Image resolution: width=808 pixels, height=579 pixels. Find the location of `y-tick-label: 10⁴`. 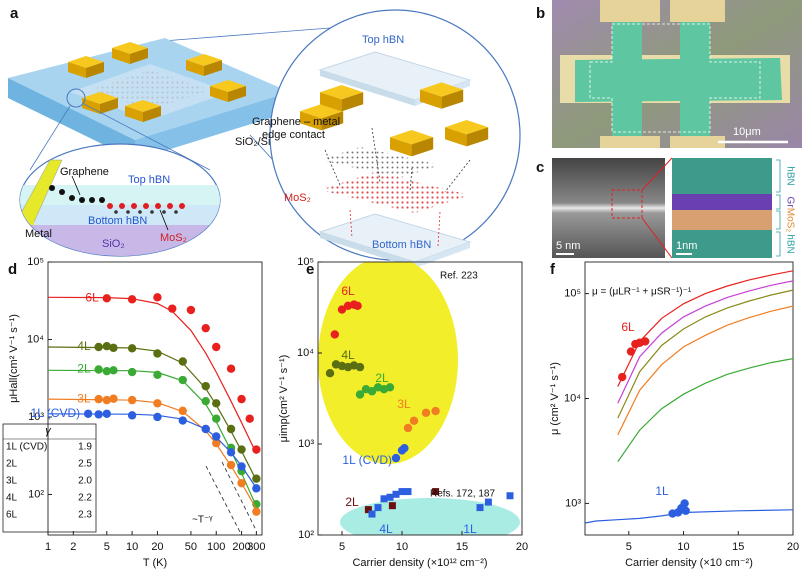

y-tick-label: 10⁴ is located at coordinates (305, 353).